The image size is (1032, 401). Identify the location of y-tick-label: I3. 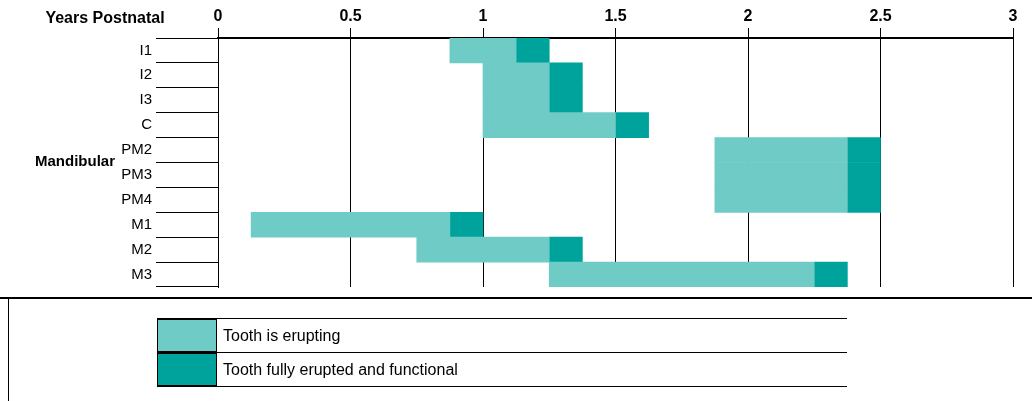
(145, 99).